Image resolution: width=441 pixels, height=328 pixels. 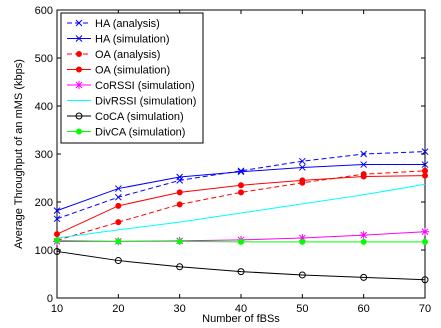 I want to click on x-tick-label: 40, so click(x=241, y=309).